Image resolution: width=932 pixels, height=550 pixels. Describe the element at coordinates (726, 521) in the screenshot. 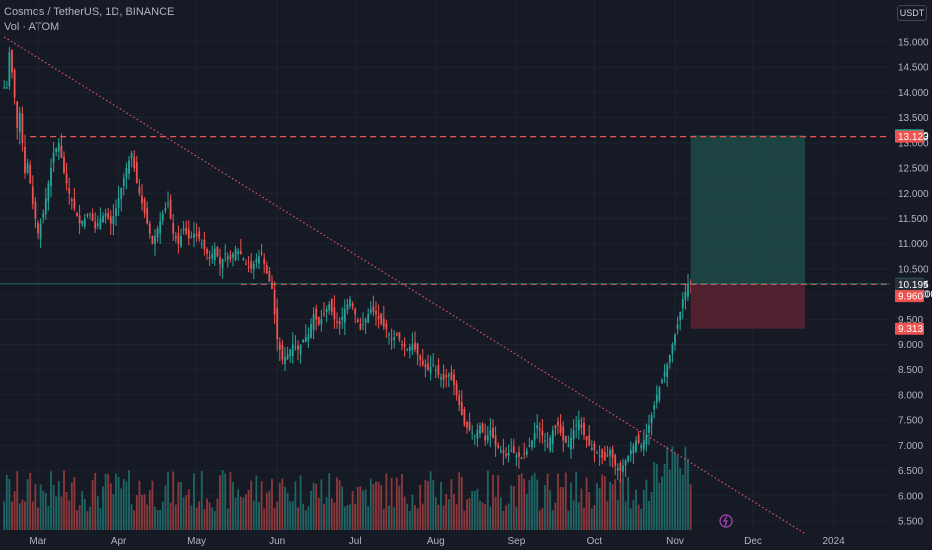

I see `lightning-icon` at that location.